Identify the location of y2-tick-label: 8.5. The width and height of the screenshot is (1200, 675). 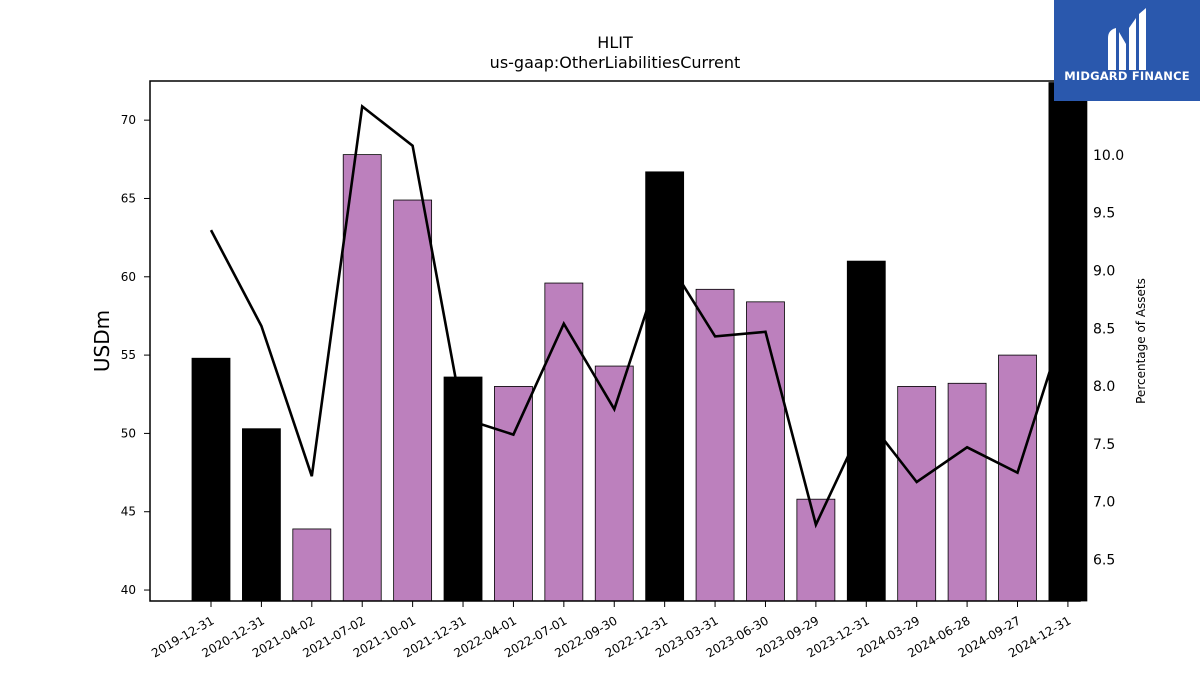
(1104, 329).